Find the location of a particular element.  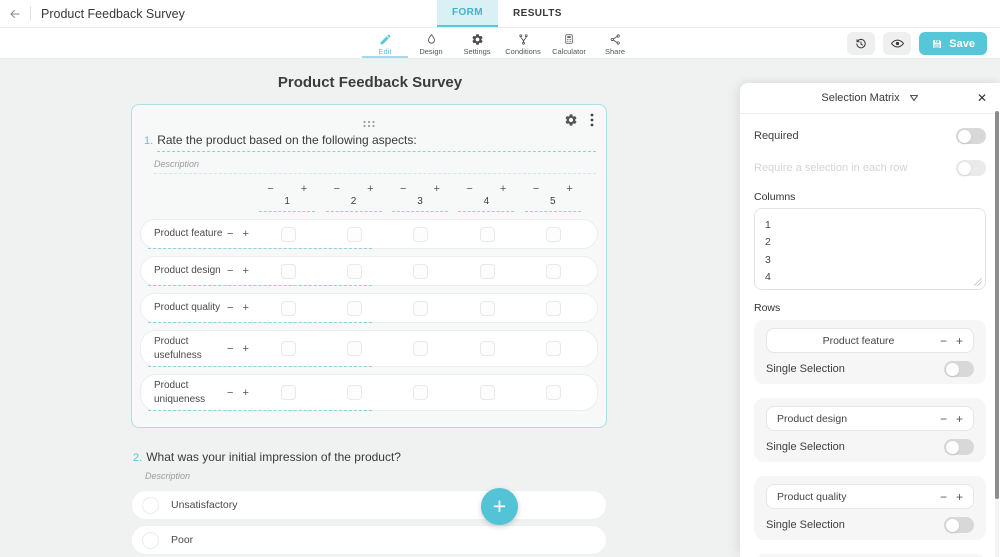

tab-results: RESULTS is located at coordinates (537, 13).